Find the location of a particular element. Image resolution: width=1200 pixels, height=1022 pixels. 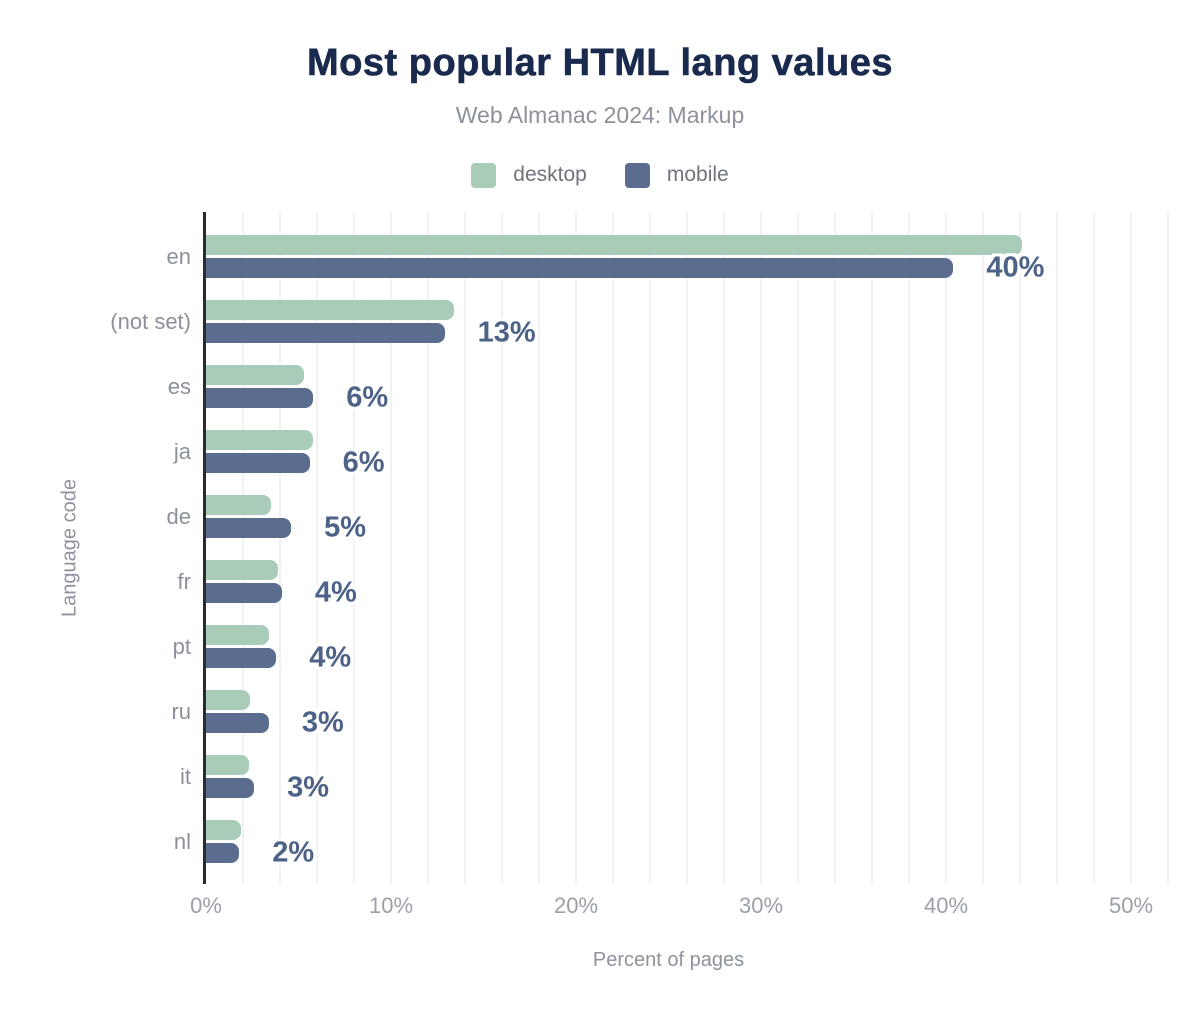

x-tick-label-20pct: 20% is located at coordinates (576, 905).